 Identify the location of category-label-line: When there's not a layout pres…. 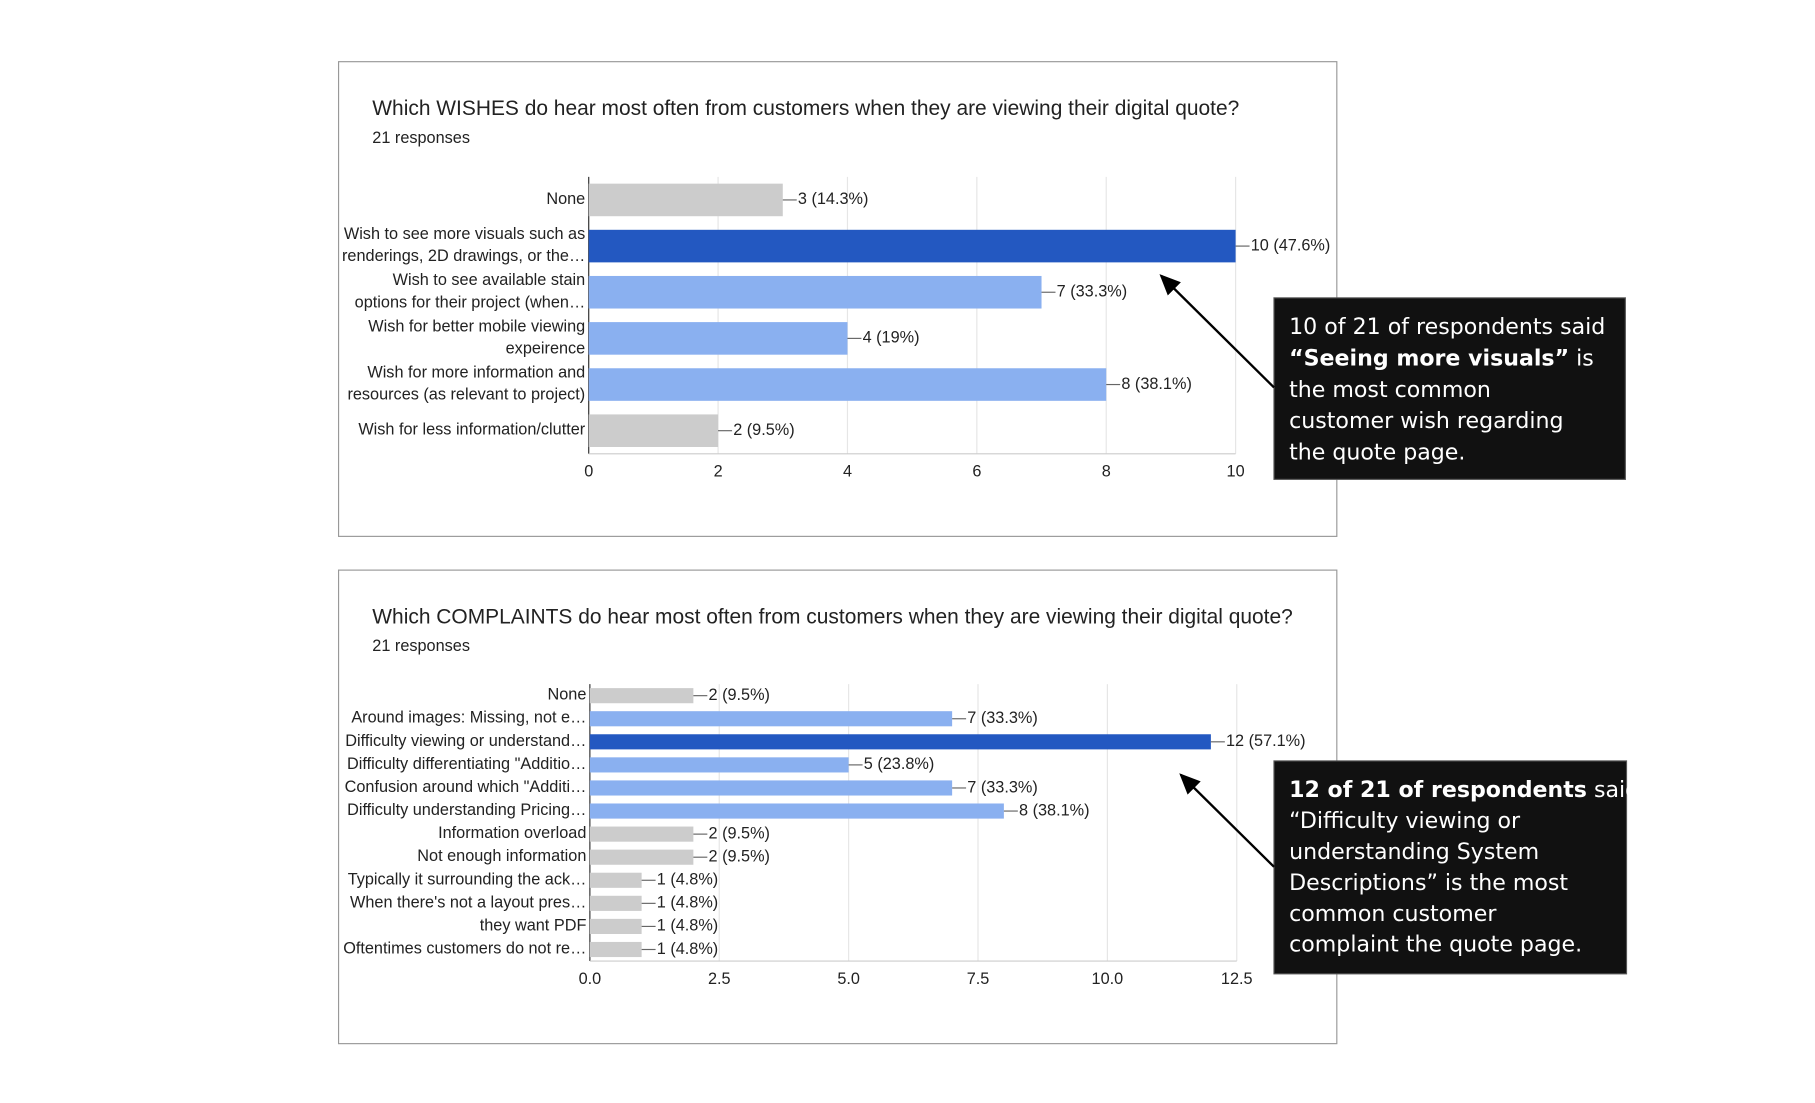
(468, 903).